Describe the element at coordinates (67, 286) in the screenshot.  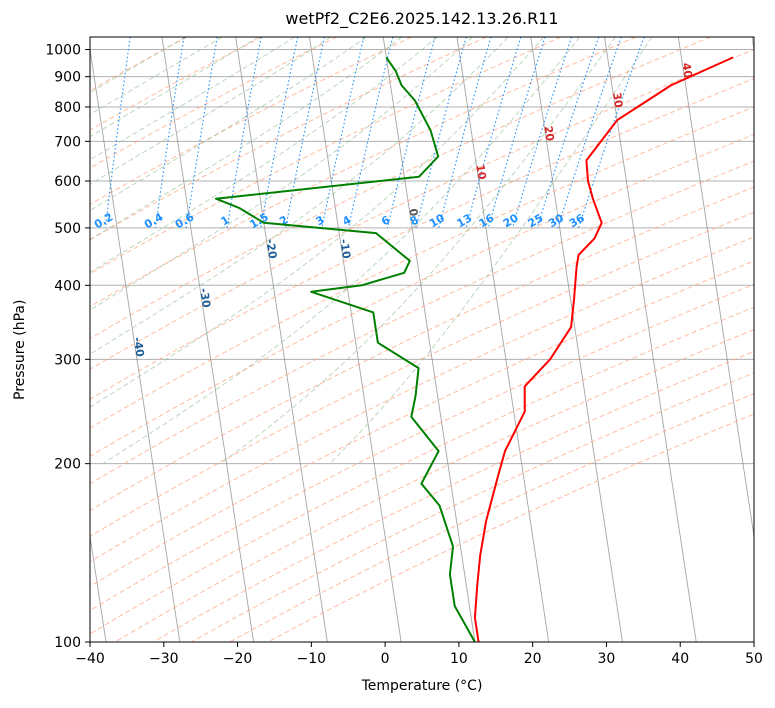
I see `y-tick-label: 400` at that location.